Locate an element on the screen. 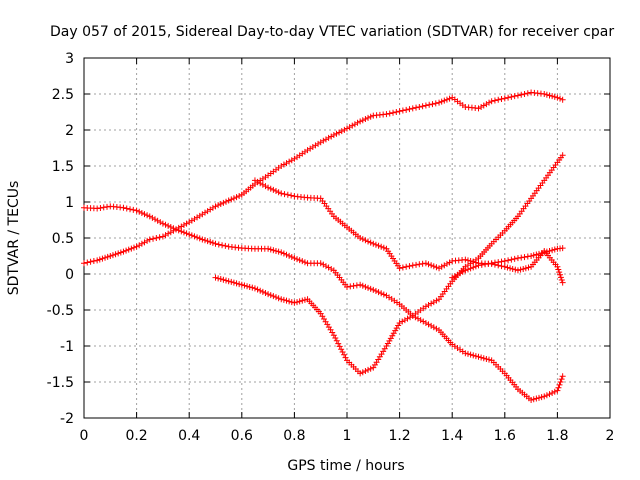  x-tick-label: 0.4 is located at coordinates (189, 436).